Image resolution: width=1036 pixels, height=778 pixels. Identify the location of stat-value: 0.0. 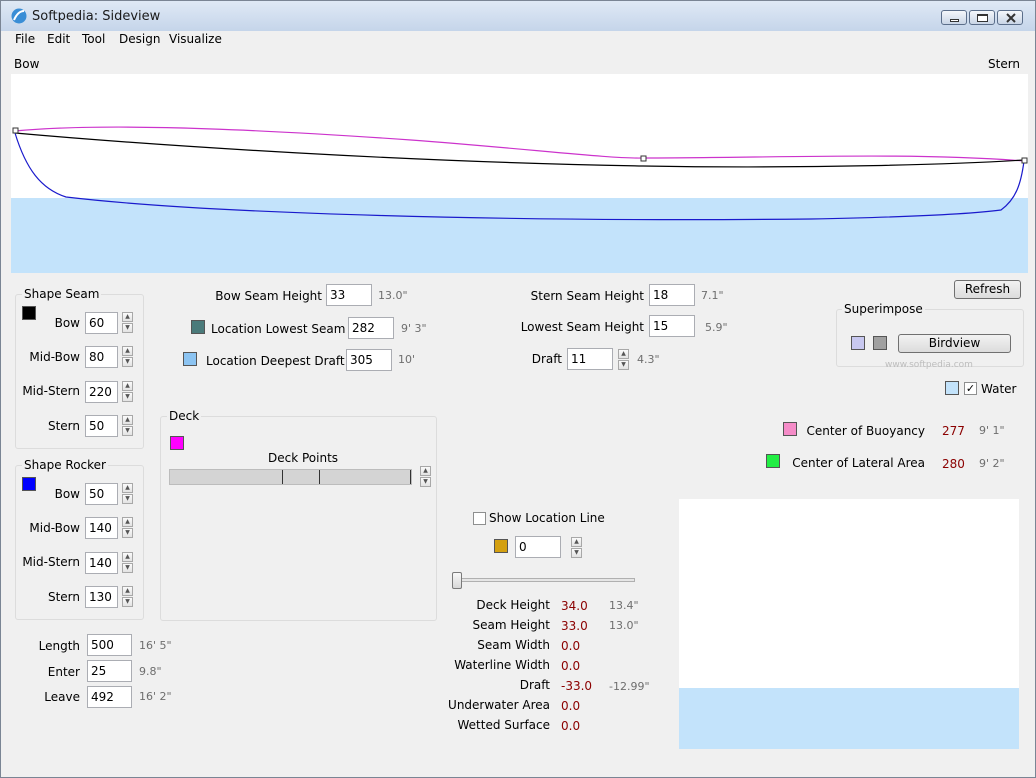
(571, 726).